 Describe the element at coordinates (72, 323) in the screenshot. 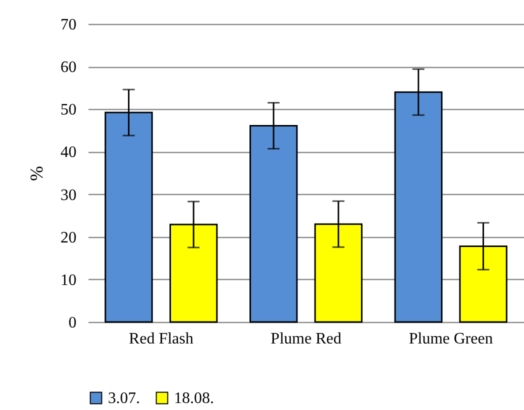

I see `y-tick-label: 0` at that location.